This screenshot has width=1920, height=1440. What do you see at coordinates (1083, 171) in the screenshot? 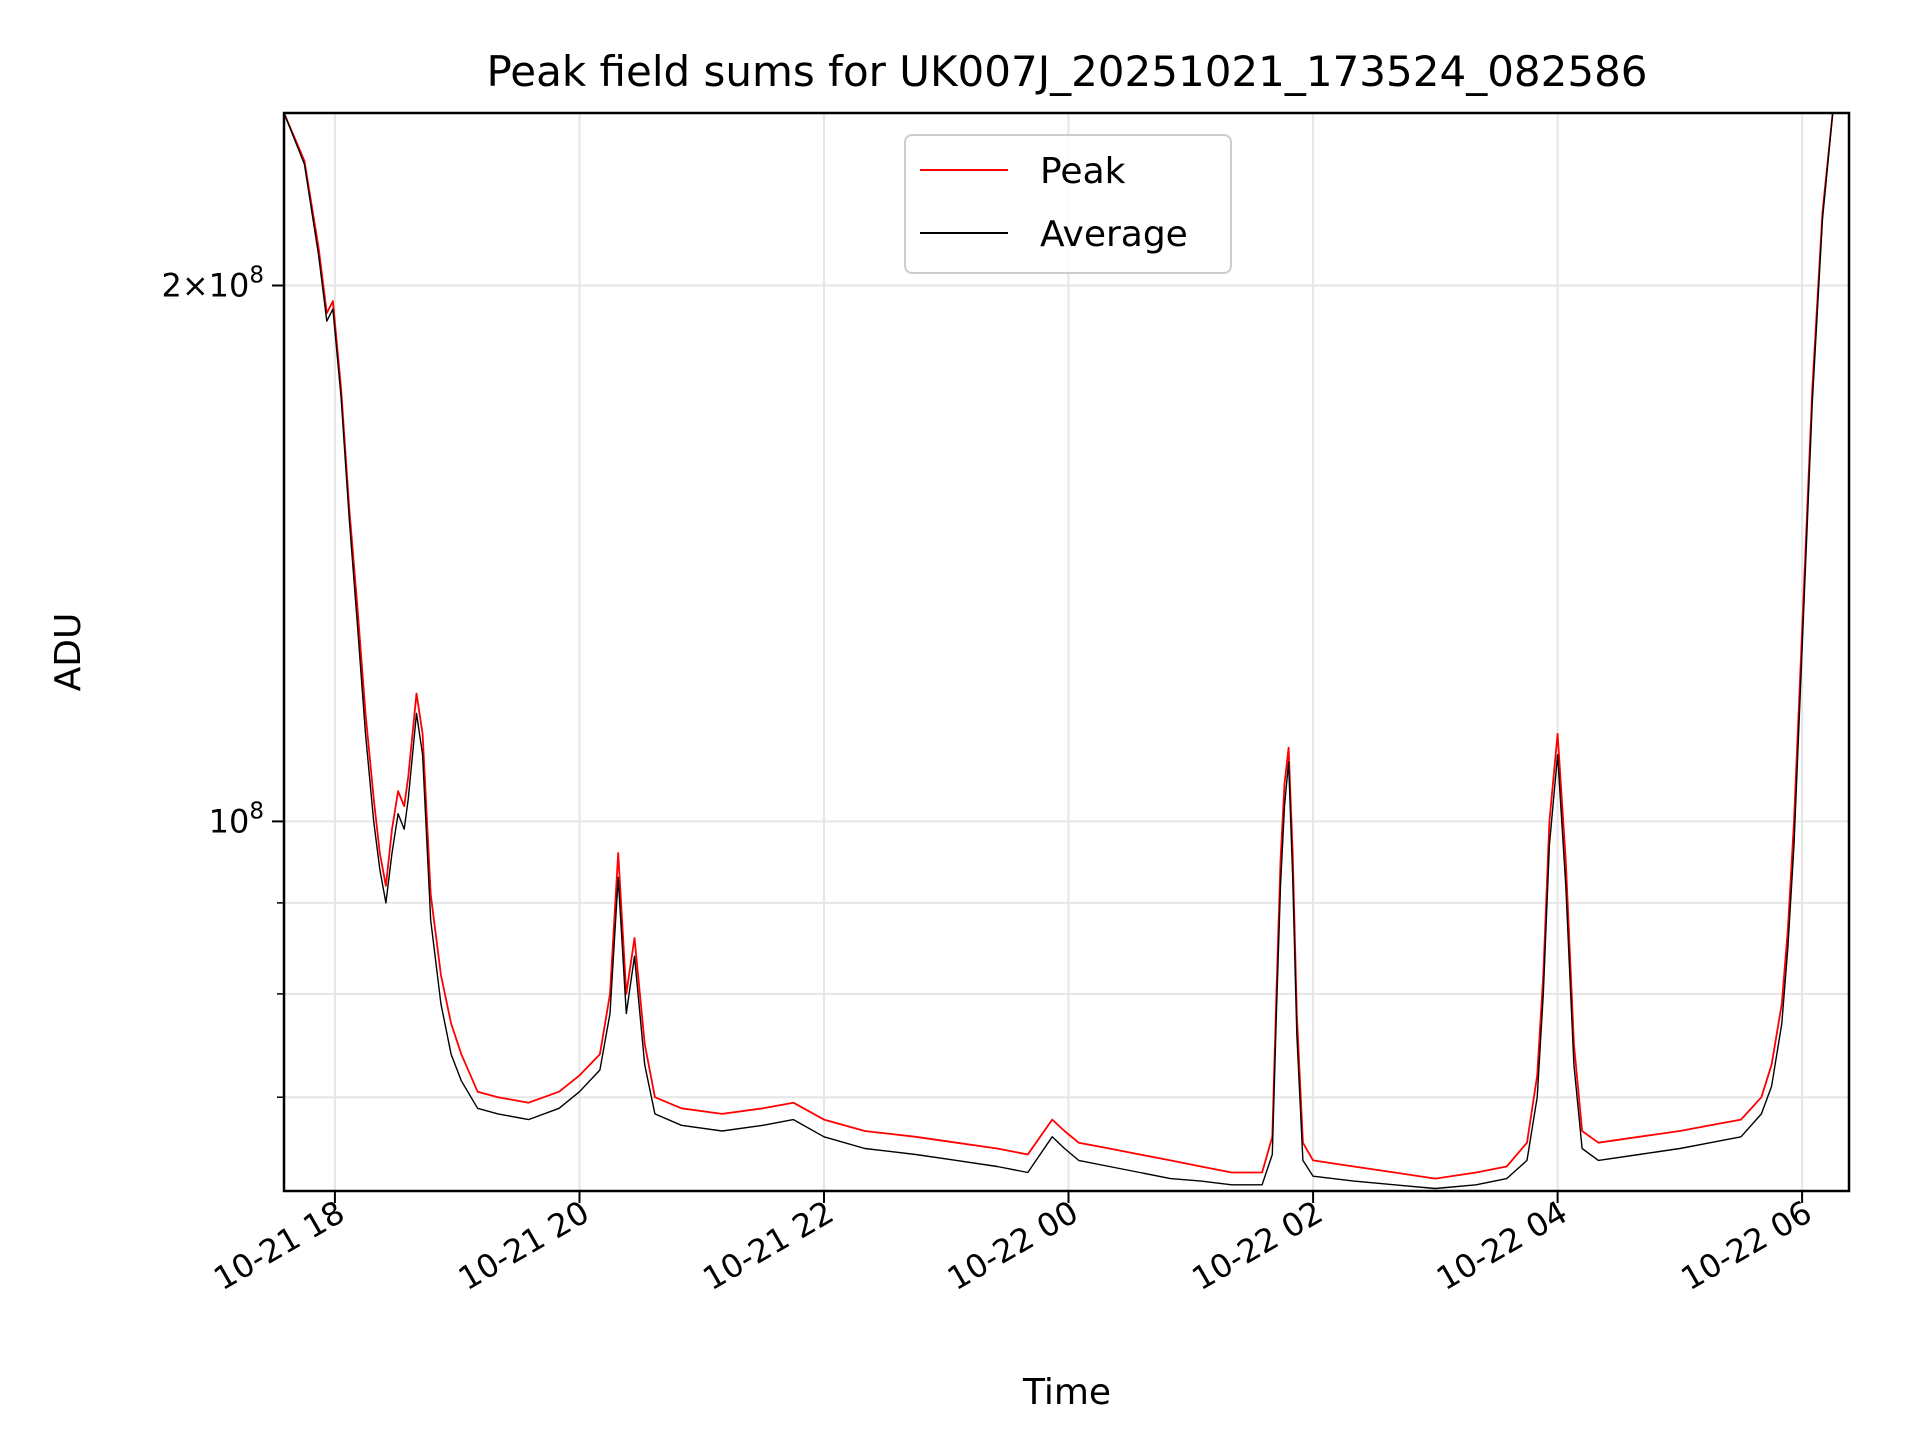
I see `legend-label-peak: Peak` at bounding box center [1083, 171].